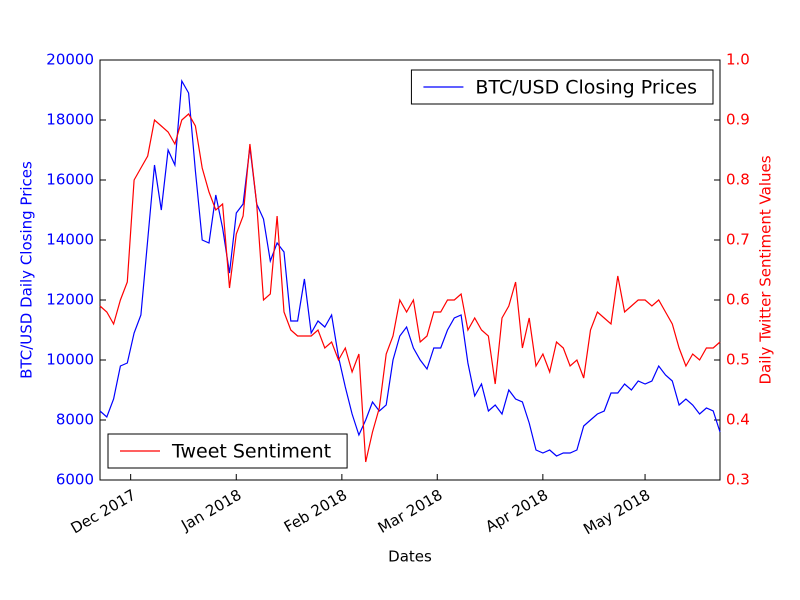 Image resolution: width=800 pixels, height=600 pixels. What do you see at coordinates (27, 270) in the screenshot?
I see `y-axis-label: BTC/USD Daily Closing Prices` at bounding box center [27, 270].